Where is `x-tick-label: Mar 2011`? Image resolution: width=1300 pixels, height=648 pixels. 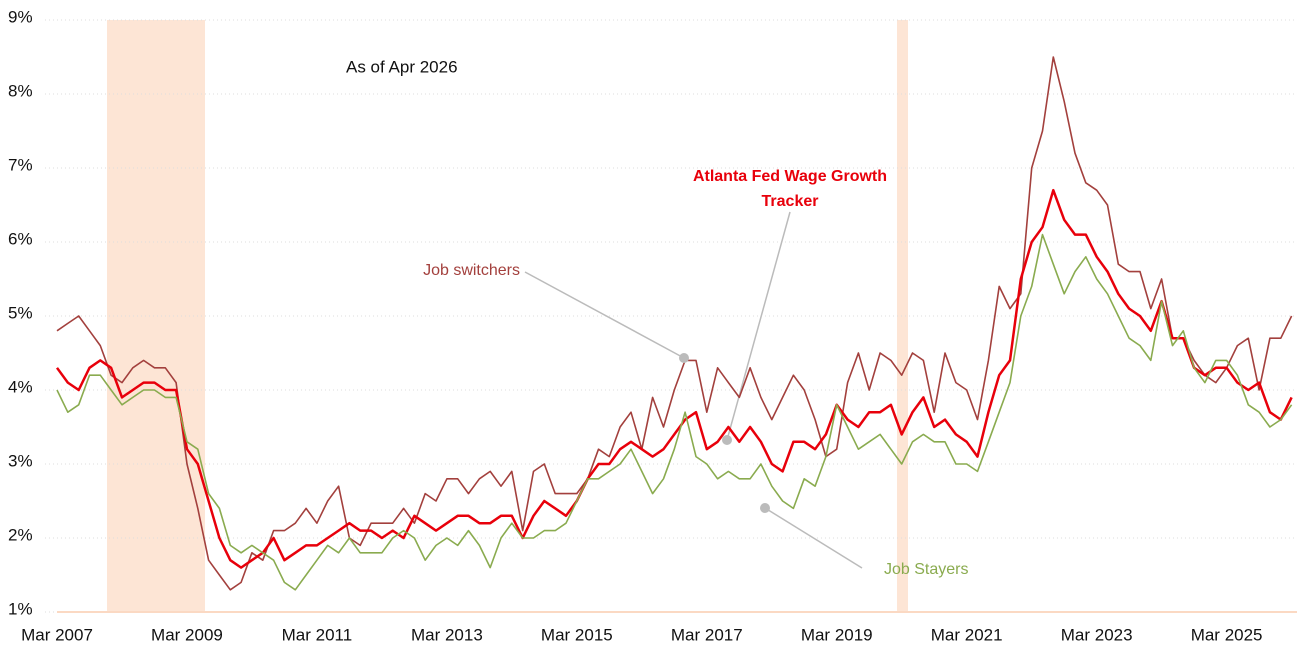 x-tick-label: Mar 2011 is located at coordinates (317, 634).